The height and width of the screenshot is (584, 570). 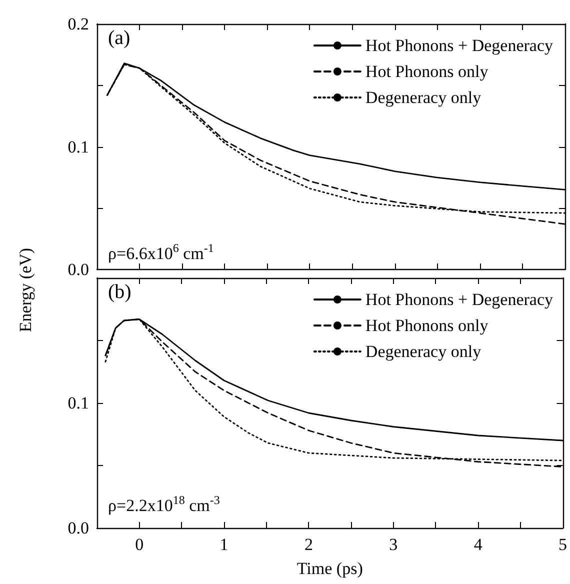 What do you see at coordinates (224, 544) in the screenshot?
I see `x-tick-label: 1` at bounding box center [224, 544].